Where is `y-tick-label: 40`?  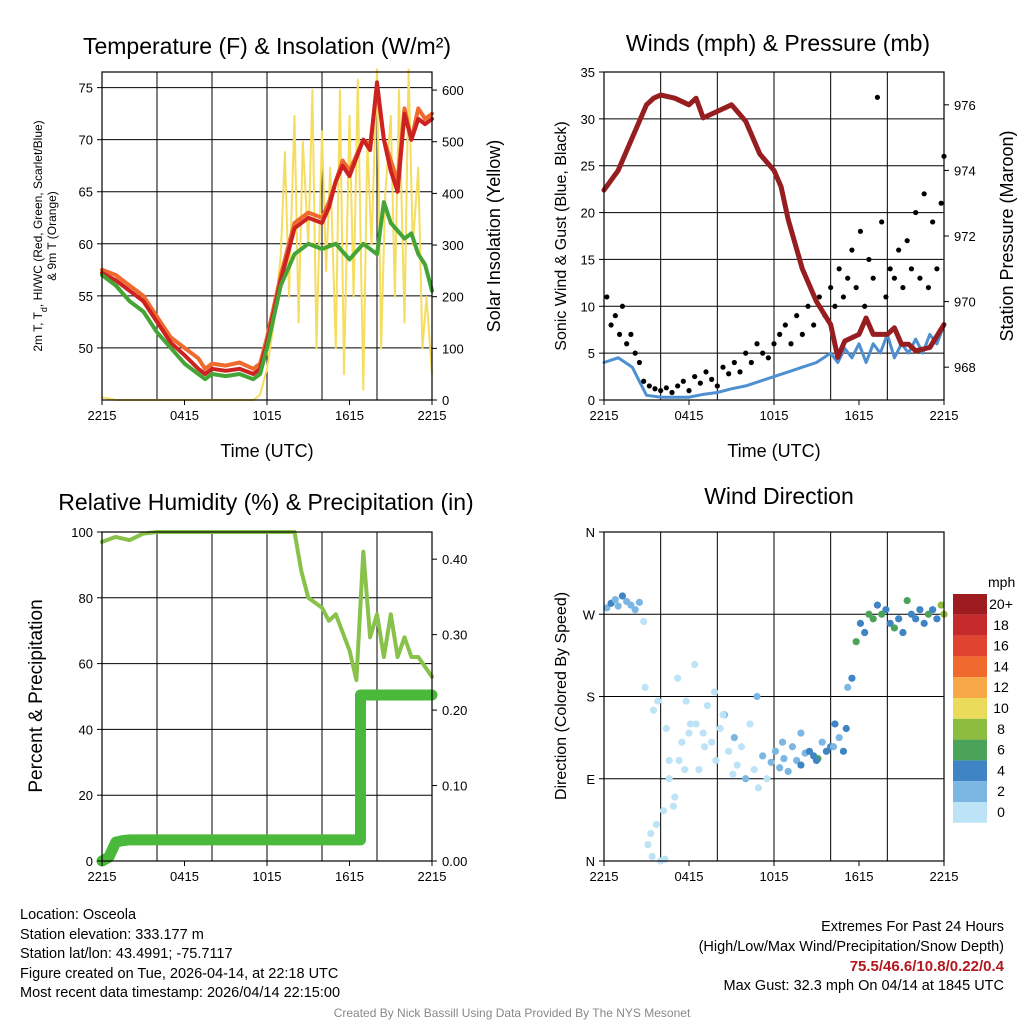 y-tick-label: 40 is located at coordinates (86, 729).